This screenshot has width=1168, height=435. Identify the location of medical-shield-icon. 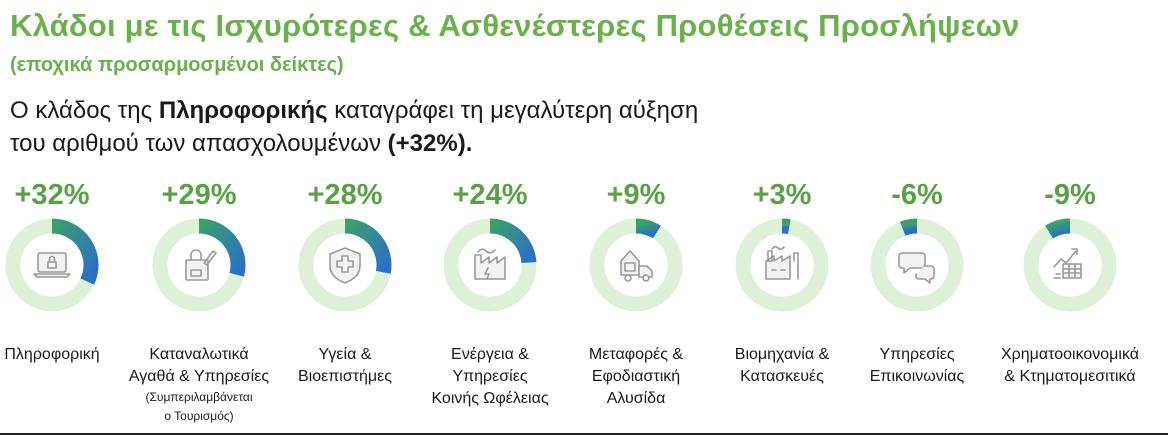
(345, 265).